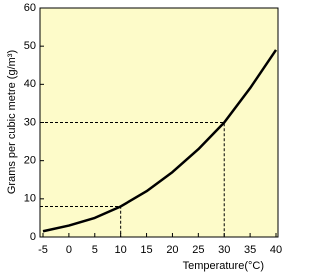  What do you see at coordinates (12, 122) in the screenshot?
I see `y-axis-label: Grams per cubic metre (g/m³)` at bounding box center [12, 122].